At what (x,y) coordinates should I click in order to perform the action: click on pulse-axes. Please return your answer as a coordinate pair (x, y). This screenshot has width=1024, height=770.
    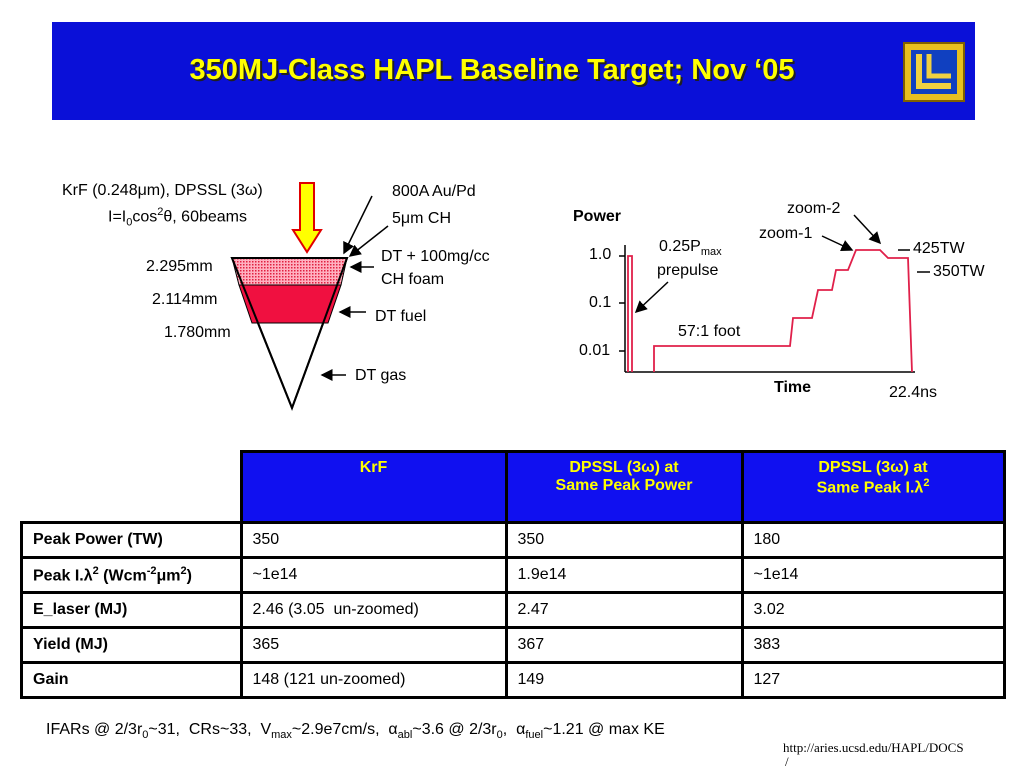
    Looking at the image, I should click on (774, 309).